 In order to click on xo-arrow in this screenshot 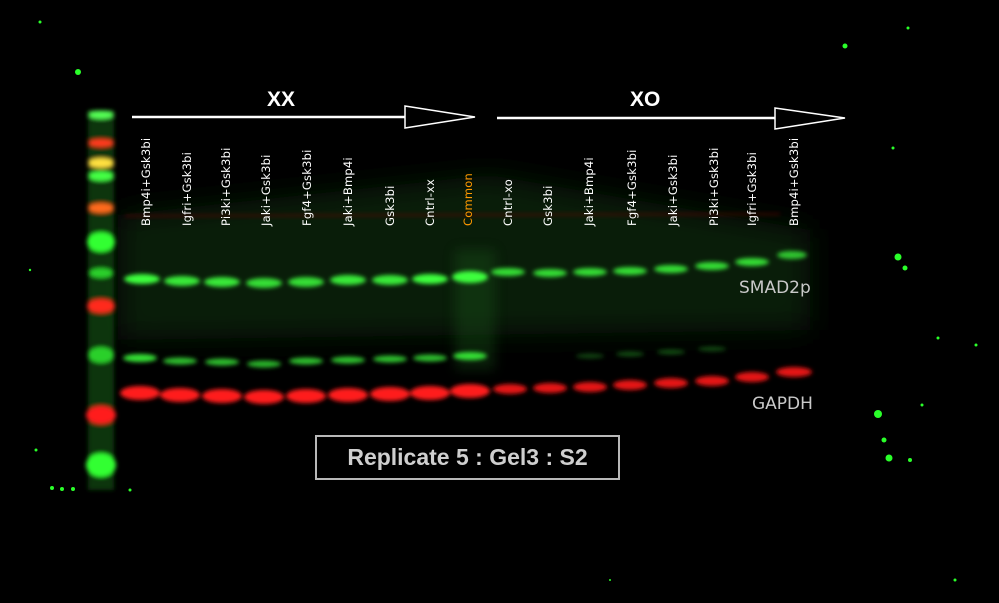, I will do `click(671, 118)`.